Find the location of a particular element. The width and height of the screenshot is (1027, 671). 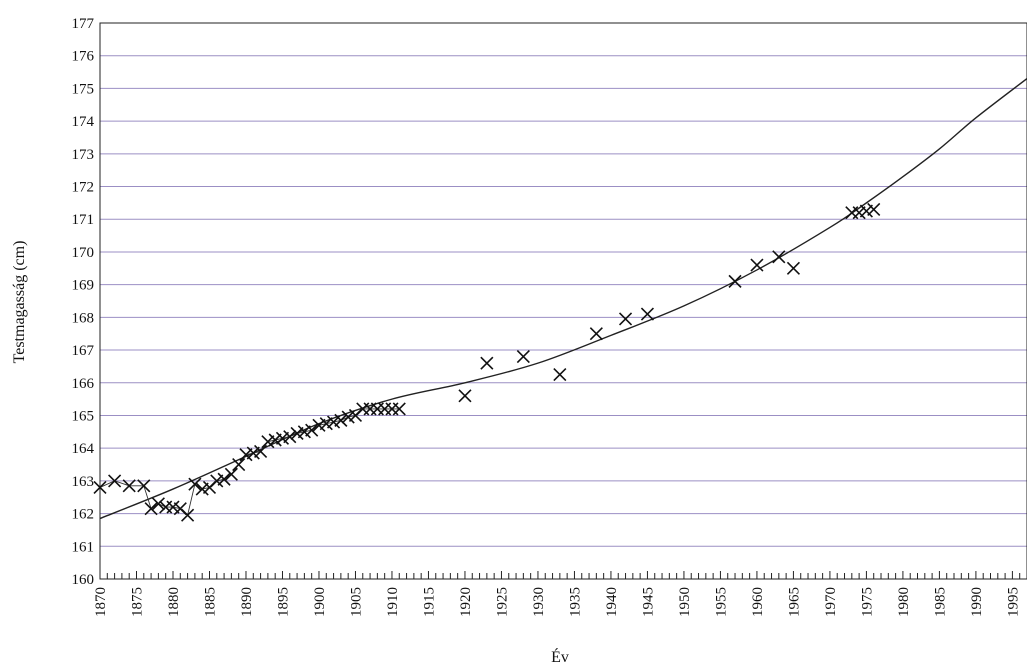

y-tick-label: 177 is located at coordinates (83, 24).